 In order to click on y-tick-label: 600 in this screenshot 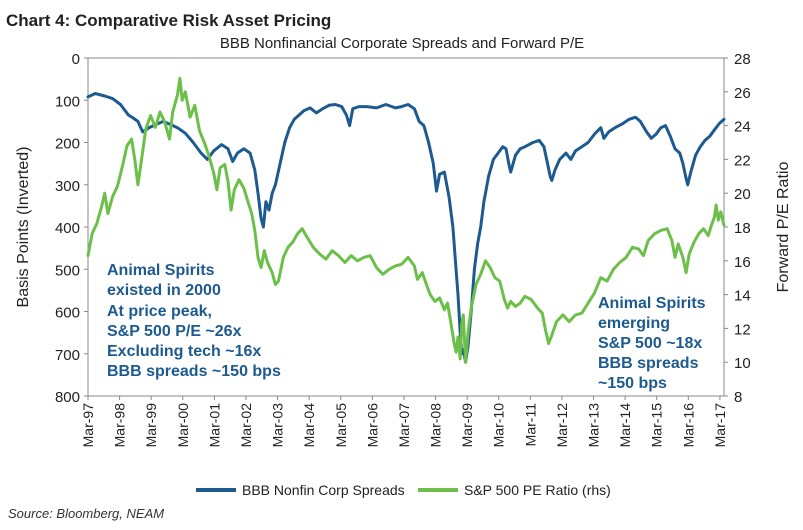, I will do `click(67, 313)`.